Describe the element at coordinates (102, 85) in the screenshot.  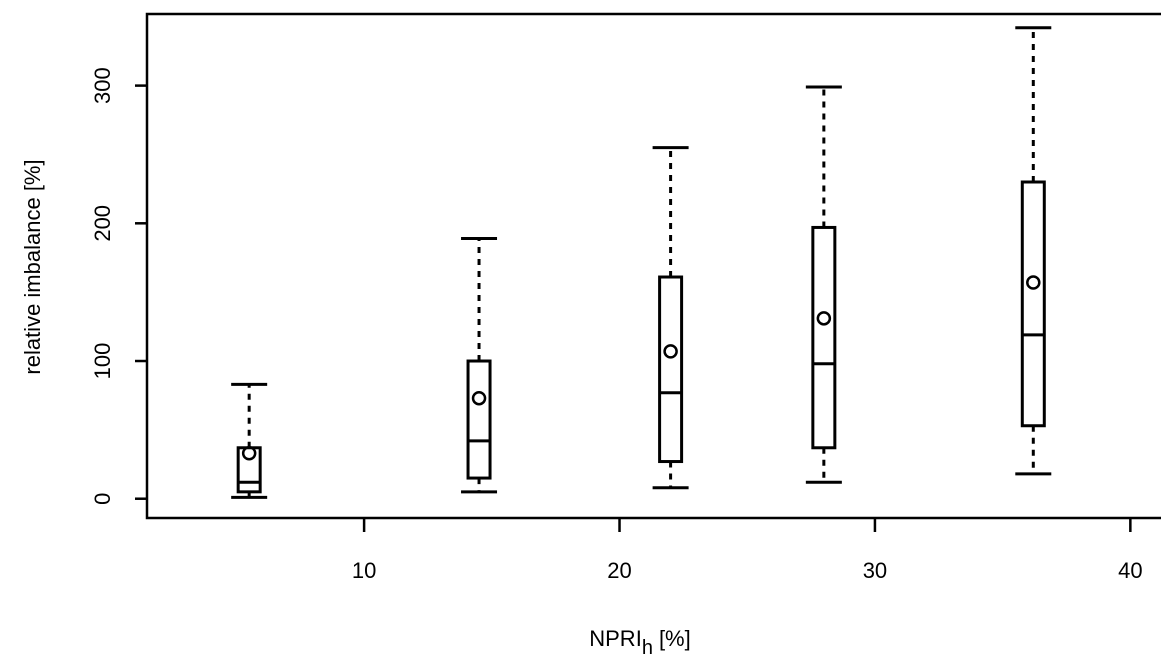
I see `y-tick-label: 300` at that location.